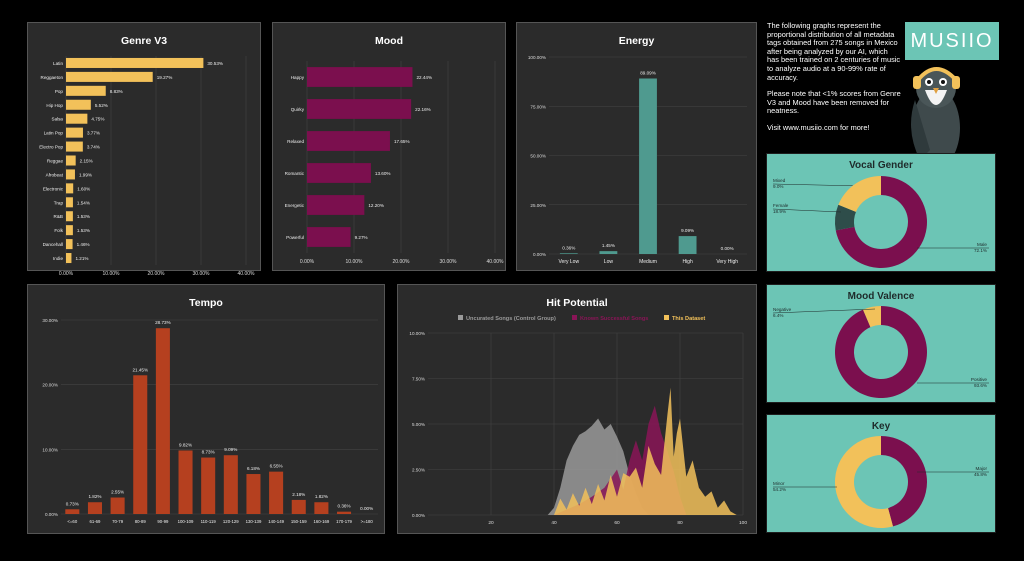 This screenshot has width=1024, height=561. What do you see at coordinates (538, 106) in the screenshot?
I see `y-tick-label: 75.00%` at bounding box center [538, 106].